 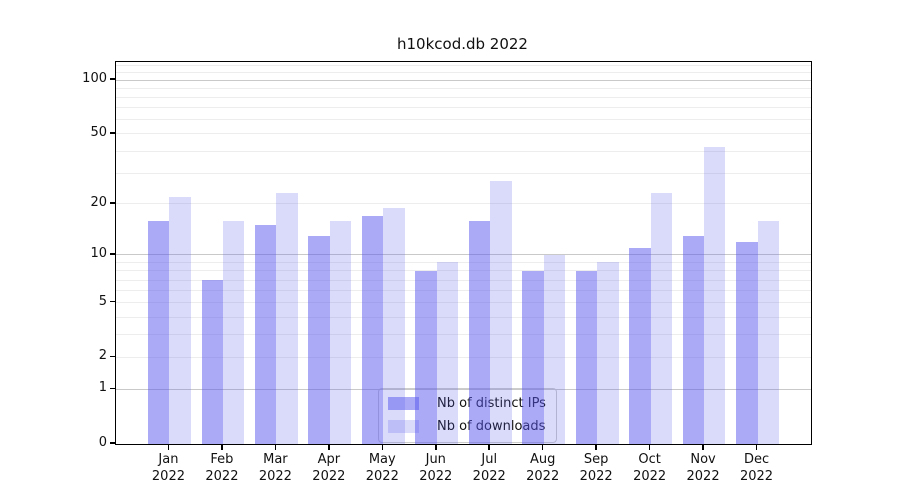 What do you see at coordinates (491, 426) in the screenshot?
I see `legend-label-downloads: Nb of downloads` at bounding box center [491, 426].